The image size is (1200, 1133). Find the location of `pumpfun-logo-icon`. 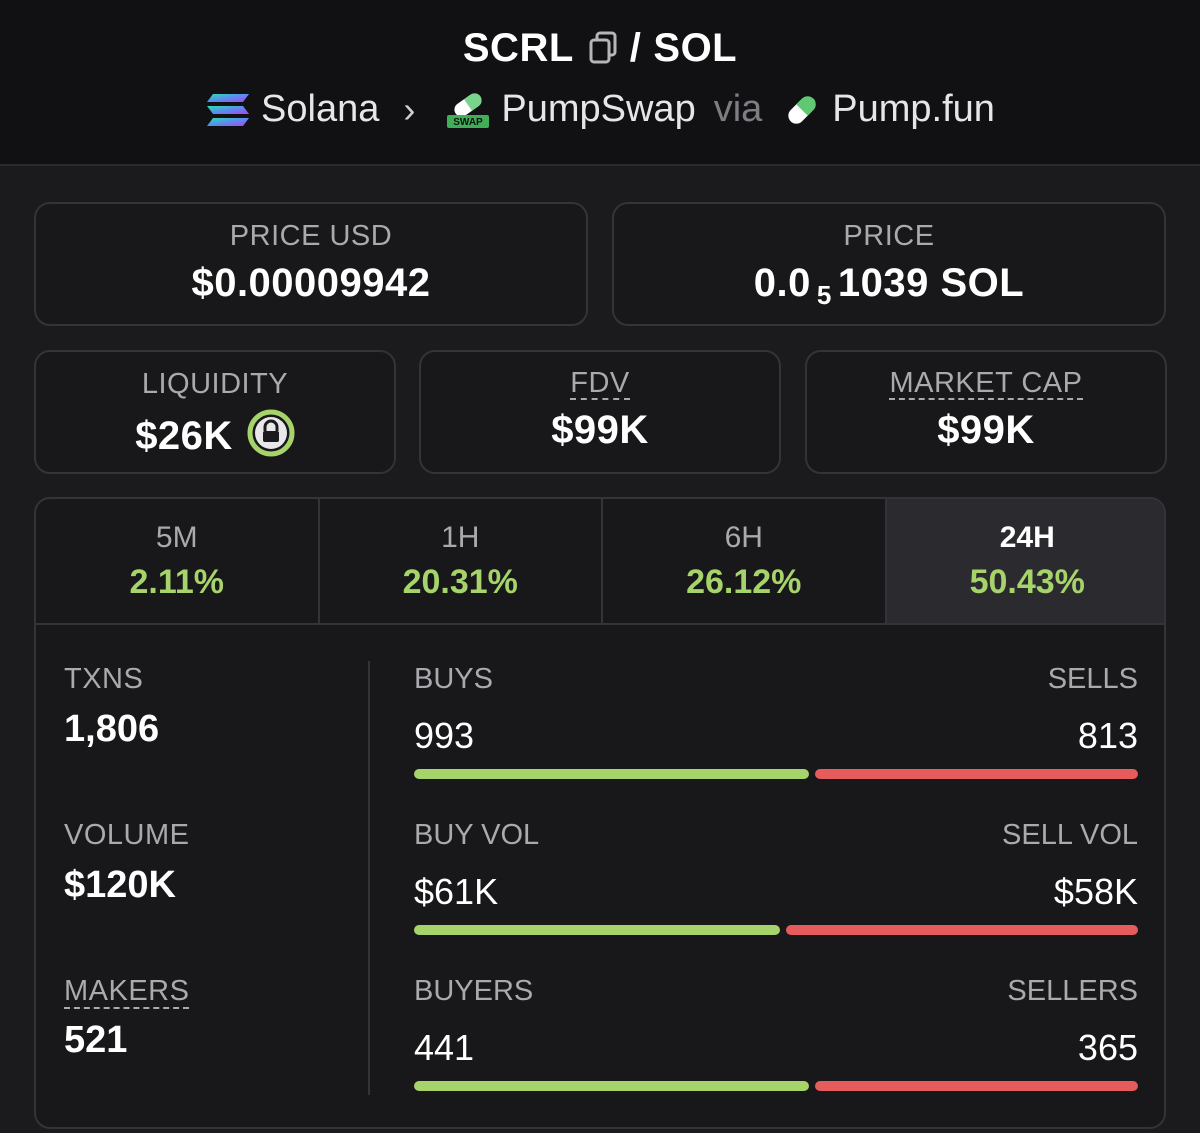

pumpfun-logo-icon is located at coordinates (802, 109).